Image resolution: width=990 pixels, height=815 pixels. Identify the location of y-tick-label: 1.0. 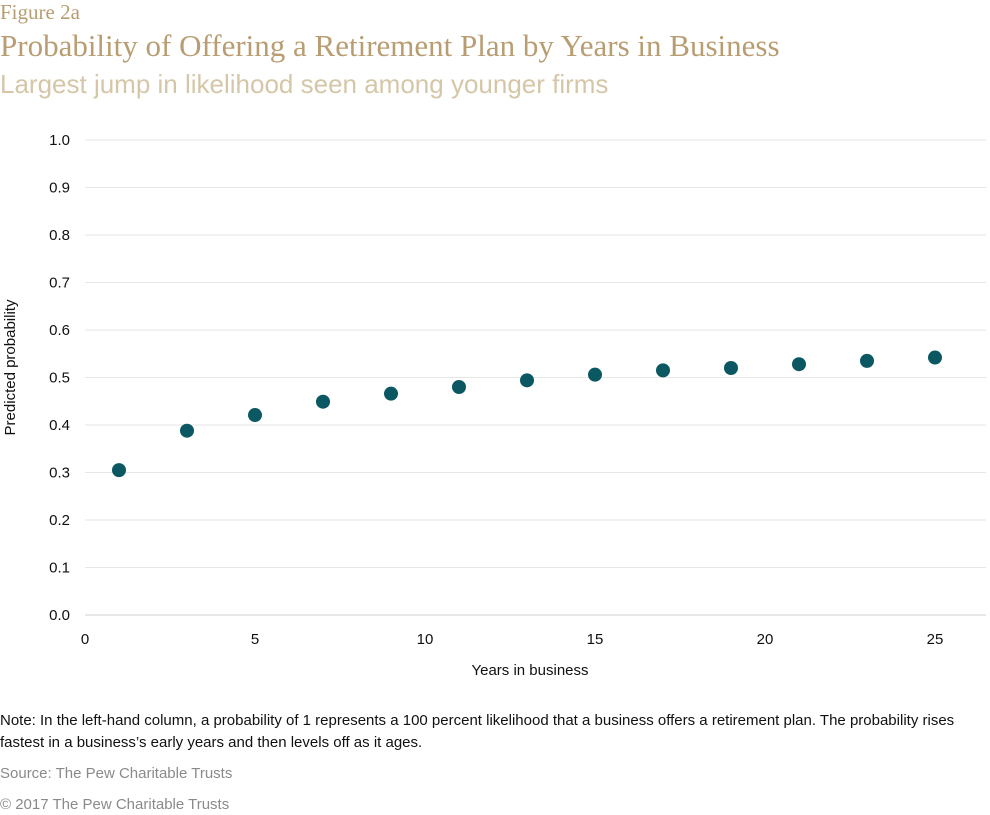
(59, 140).